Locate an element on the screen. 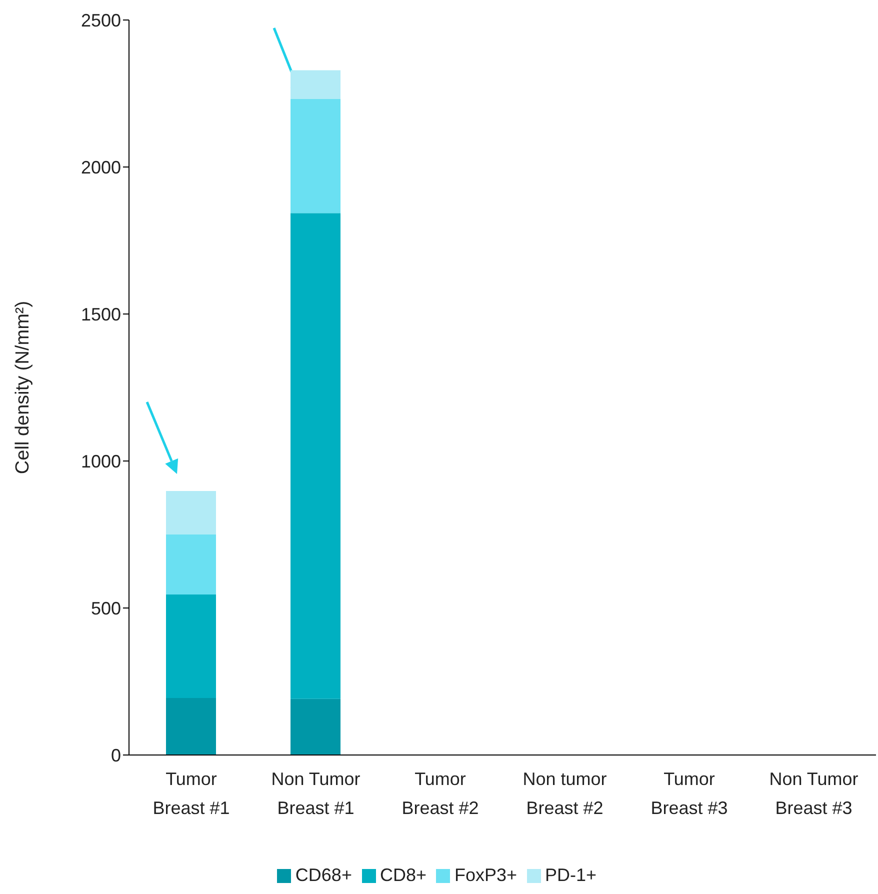  x-tick-label: Non tumor Breast #2 is located at coordinates (564, 793).